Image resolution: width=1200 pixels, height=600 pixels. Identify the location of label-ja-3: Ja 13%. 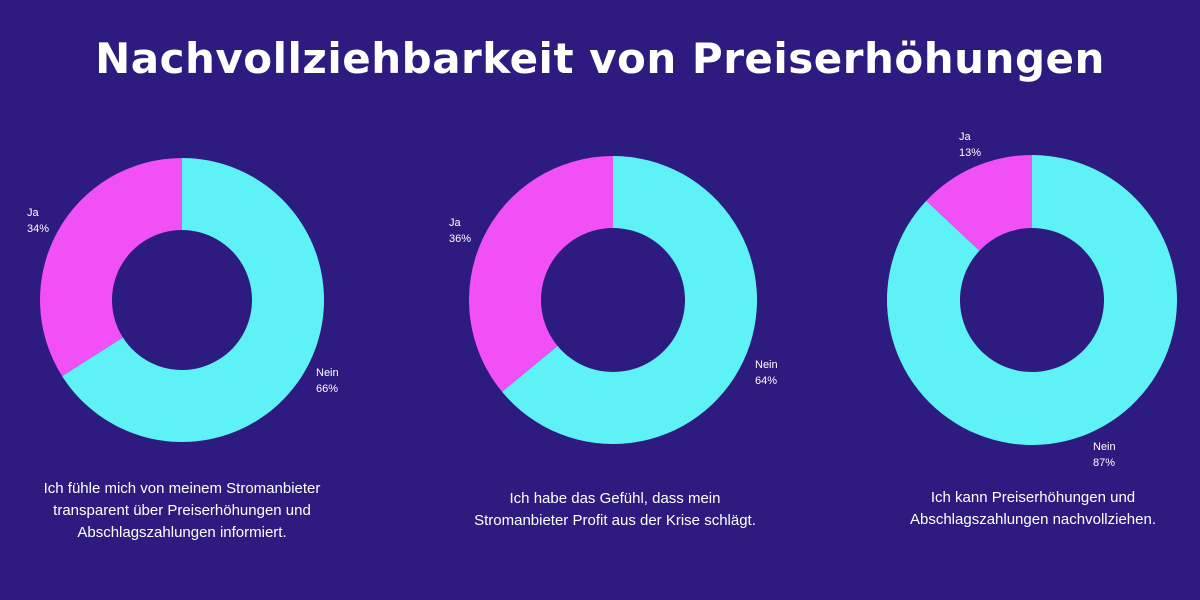
(970, 145).